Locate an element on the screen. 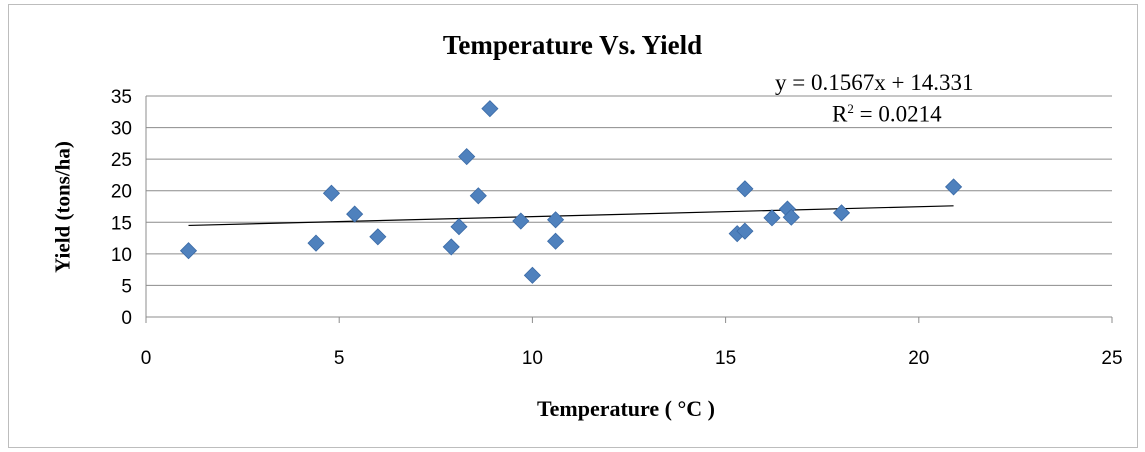 This screenshot has width=1145, height=452. y-tick-label: 30 is located at coordinates (121, 129).